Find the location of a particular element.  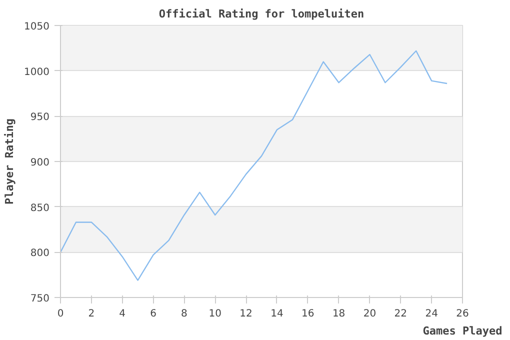

y-tick-label: 1050 is located at coordinates (37, 27).